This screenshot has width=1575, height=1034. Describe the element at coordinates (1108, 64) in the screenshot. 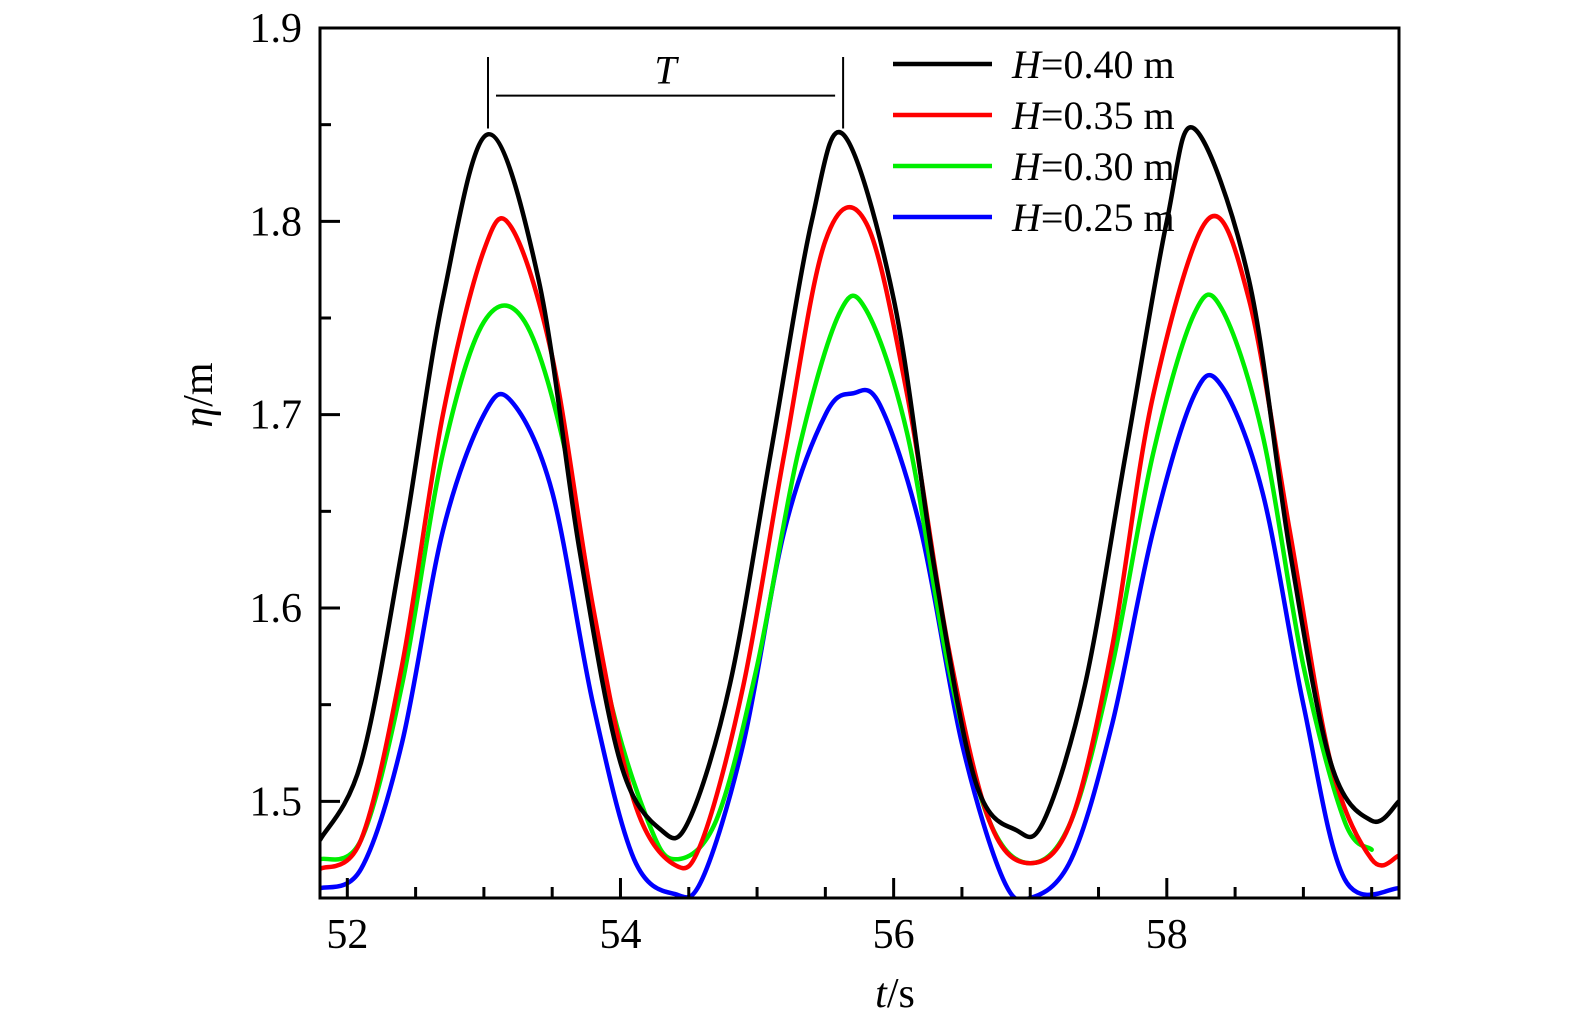

I see `legend-value-0: =0.40 m` at that location.